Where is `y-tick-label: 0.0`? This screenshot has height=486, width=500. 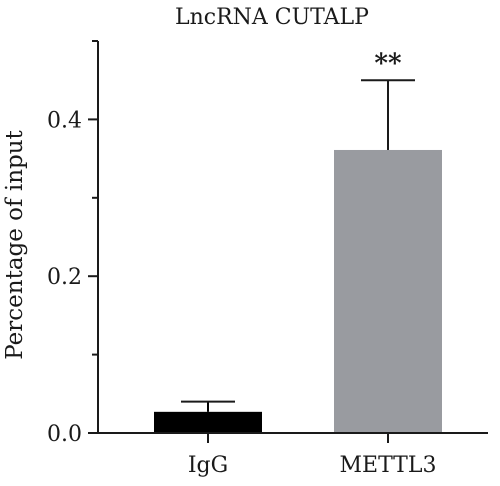 y-tick-label: 0.0 is located at coordinates (64, 434).